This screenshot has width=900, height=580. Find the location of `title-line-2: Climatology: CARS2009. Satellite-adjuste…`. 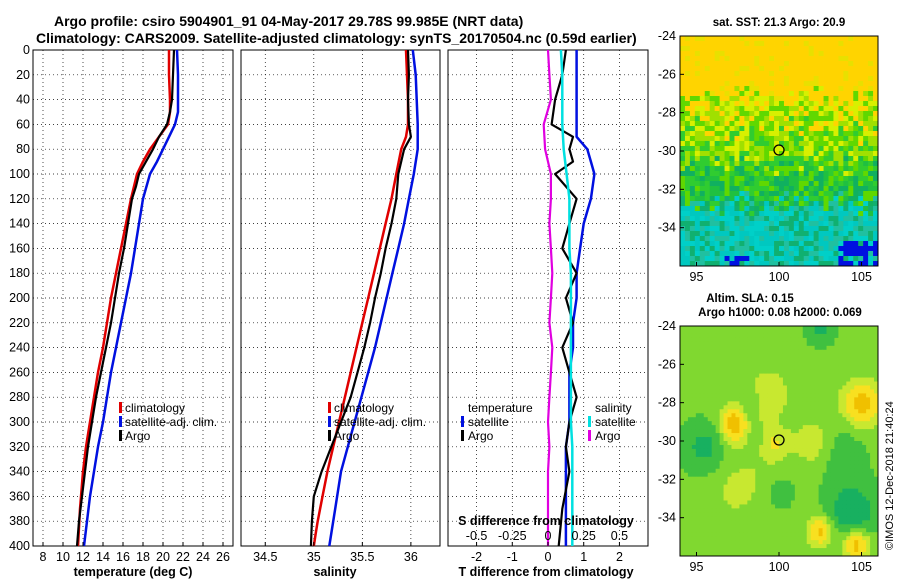

title-line-2: Climatology: CARS2009. Satellite-adjuste… is located at coordinates (336, 38).